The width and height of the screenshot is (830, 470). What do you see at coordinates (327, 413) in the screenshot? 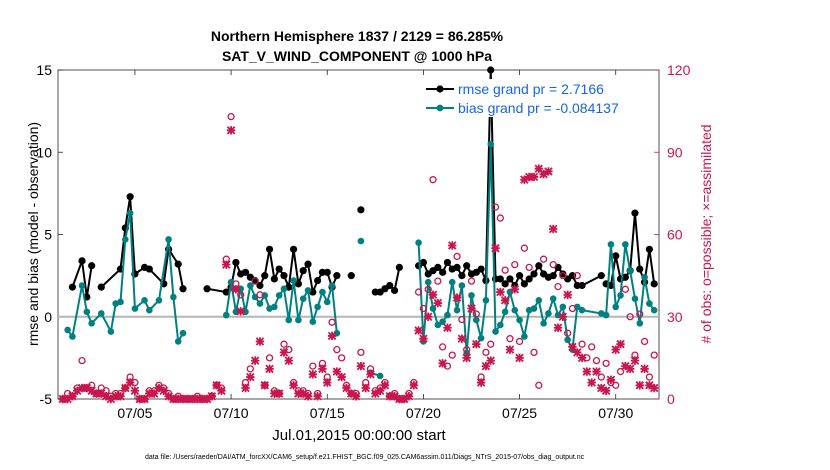
I see `x-tick-label: 07/15` at bounding box center [327, 413].